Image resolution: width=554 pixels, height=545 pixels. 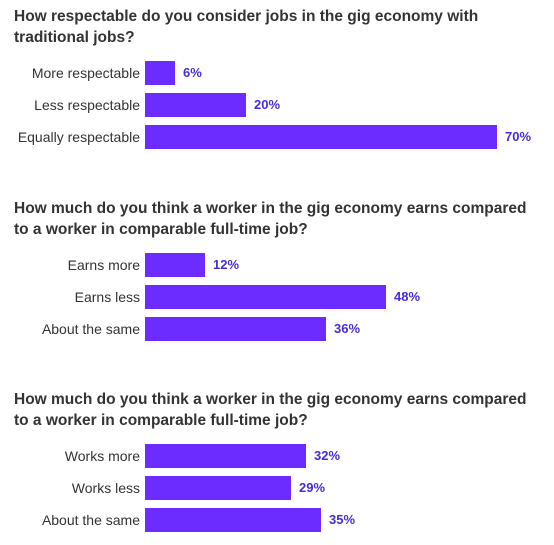 What do you see at coordinates (277, 265) in the screenshot?
I see `bar-row: Earns more 12%` at bounding box center [277, 265].